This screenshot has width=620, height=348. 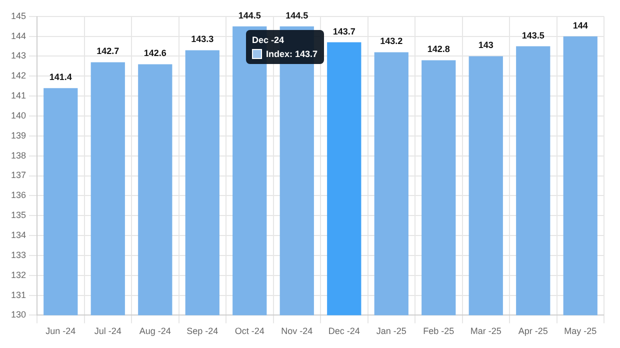 What do you see at coordinates (18, 155) in the screenshot?
I see `y-tick-label: 138` at bounding box center [18, 155].